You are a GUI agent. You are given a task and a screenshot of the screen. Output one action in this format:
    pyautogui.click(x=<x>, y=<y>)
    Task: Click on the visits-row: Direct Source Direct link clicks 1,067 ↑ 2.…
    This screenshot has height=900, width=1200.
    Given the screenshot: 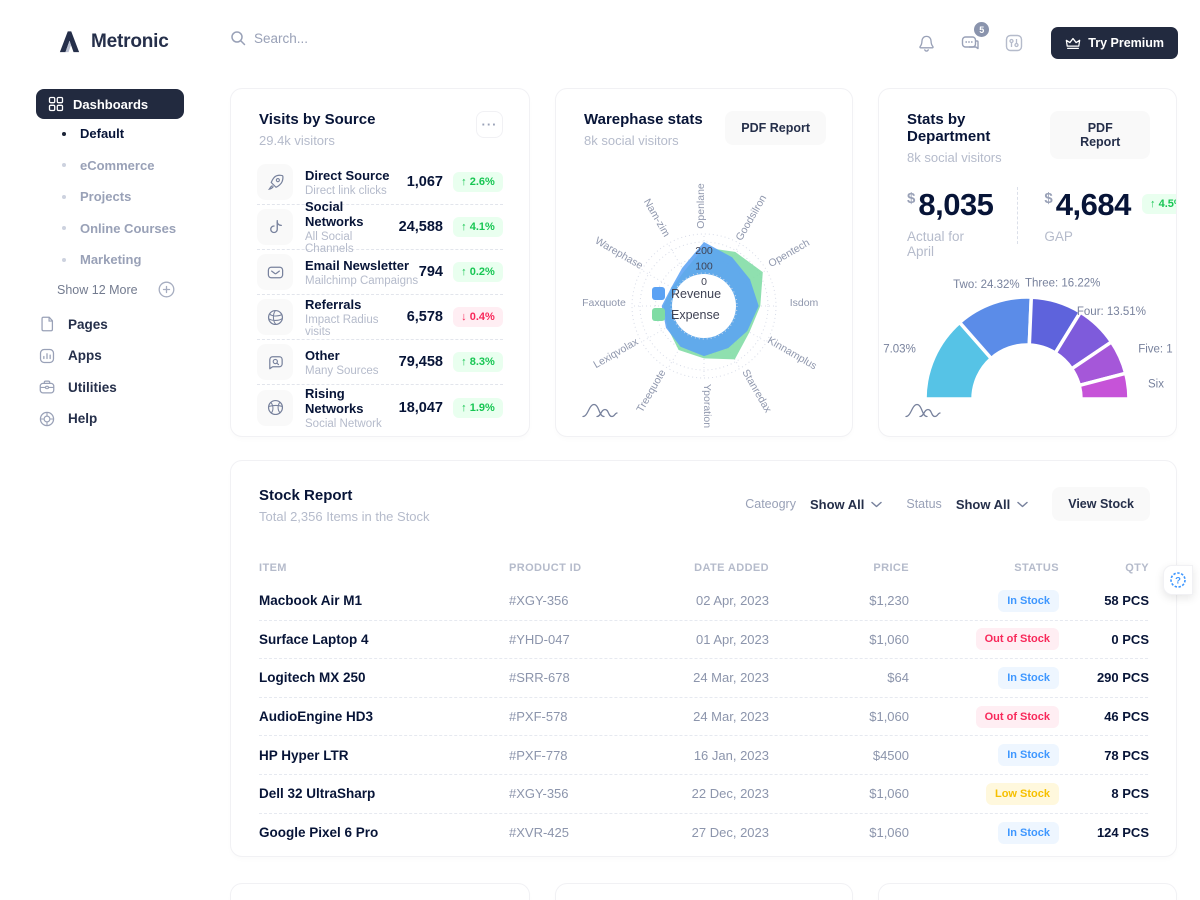 What is the action you would take?
    pyautogui.click(x=380, y=182)
    